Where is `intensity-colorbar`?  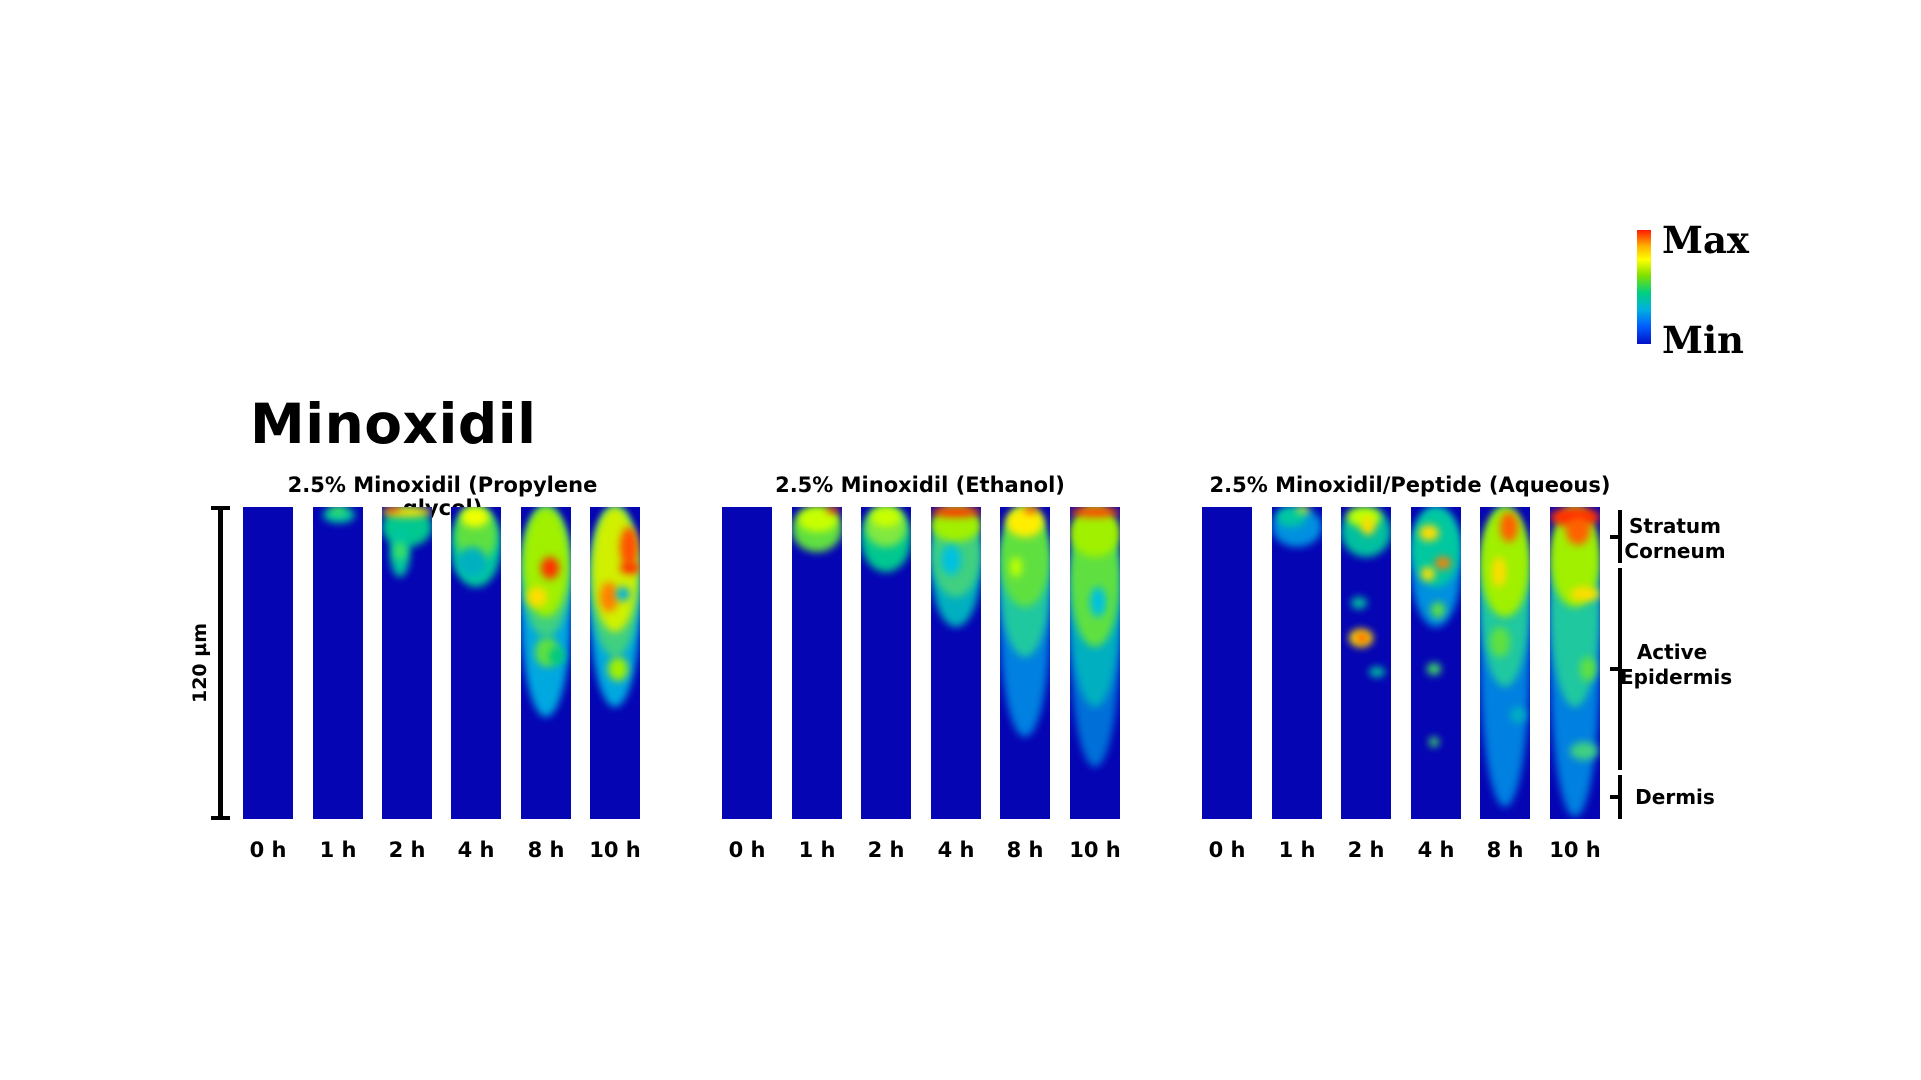 intensity-colorbar is located at coordinates (1644, 287).